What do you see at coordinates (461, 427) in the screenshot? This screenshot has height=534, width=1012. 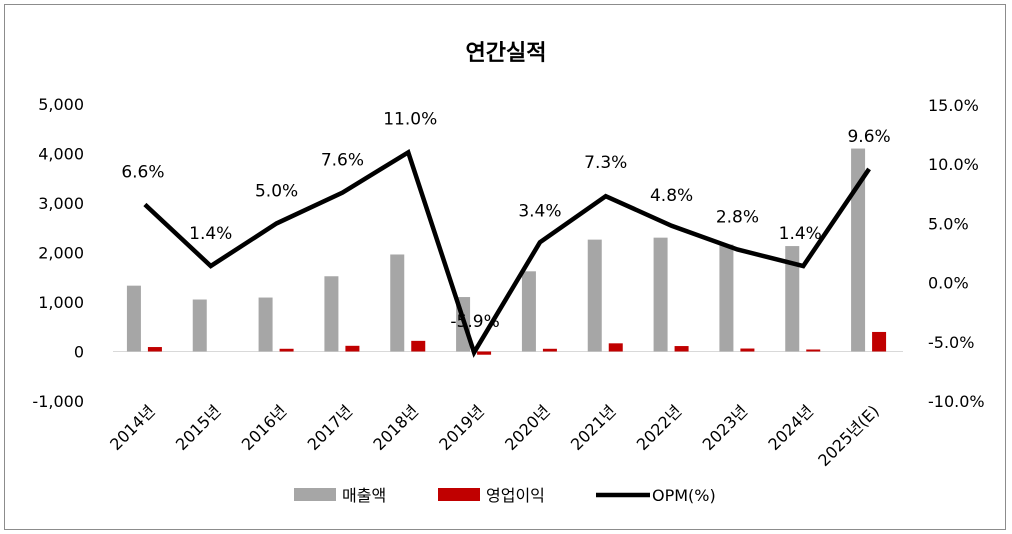 I see `x-tick-label: 2019년` at bounding box center [461, 427].